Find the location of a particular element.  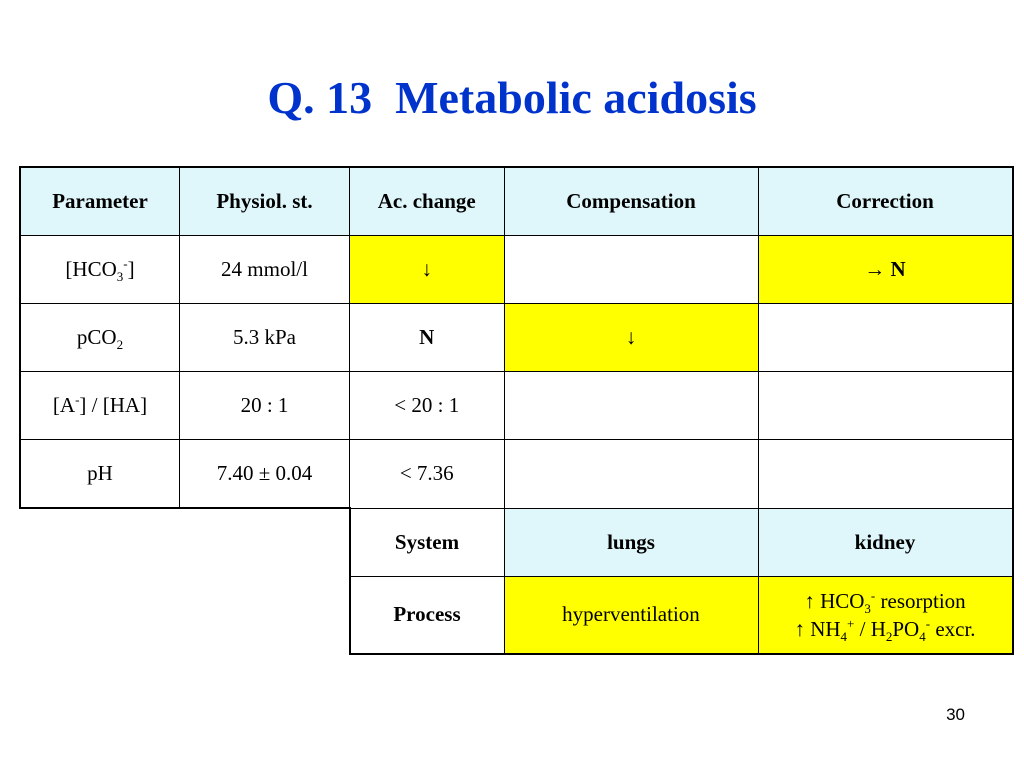

correction-ratio is located at coordinates (885, 405).